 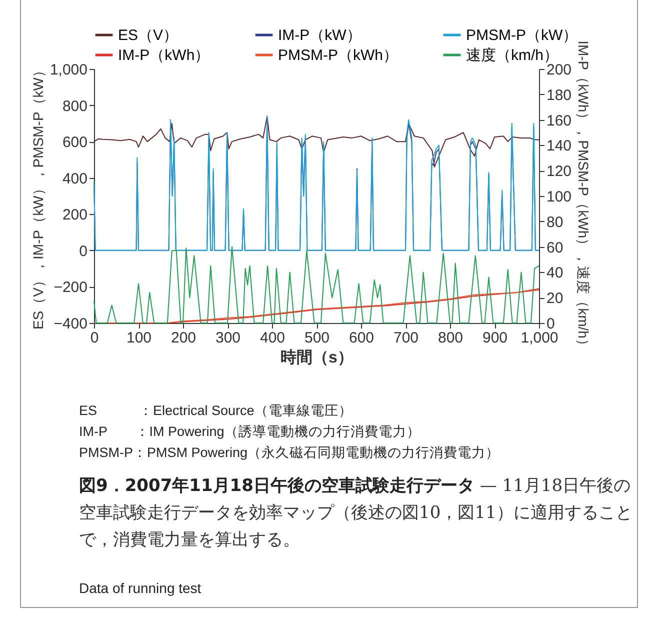 What do you see at coordinates (75, 215) in the screenshot?
I see `y-tick-label: 200` at bounding box center [75, 215].